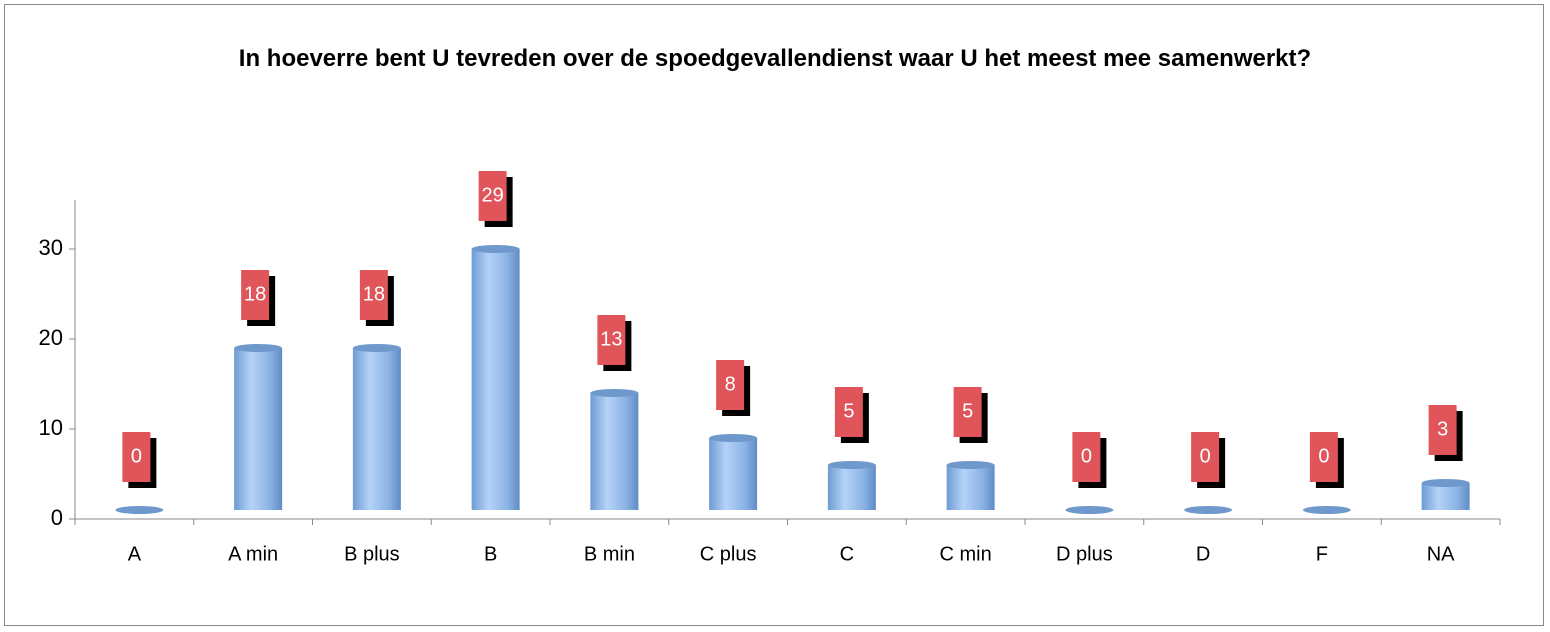  I want to click on x-tick-label: B min, so click(609, 554).